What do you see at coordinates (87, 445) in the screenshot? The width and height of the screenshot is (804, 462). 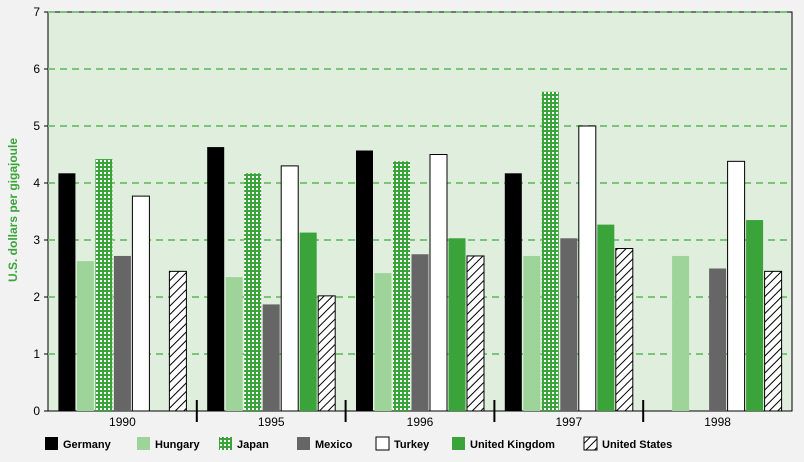 I see `legend-label: Germany` at bounding box center [87, 445].